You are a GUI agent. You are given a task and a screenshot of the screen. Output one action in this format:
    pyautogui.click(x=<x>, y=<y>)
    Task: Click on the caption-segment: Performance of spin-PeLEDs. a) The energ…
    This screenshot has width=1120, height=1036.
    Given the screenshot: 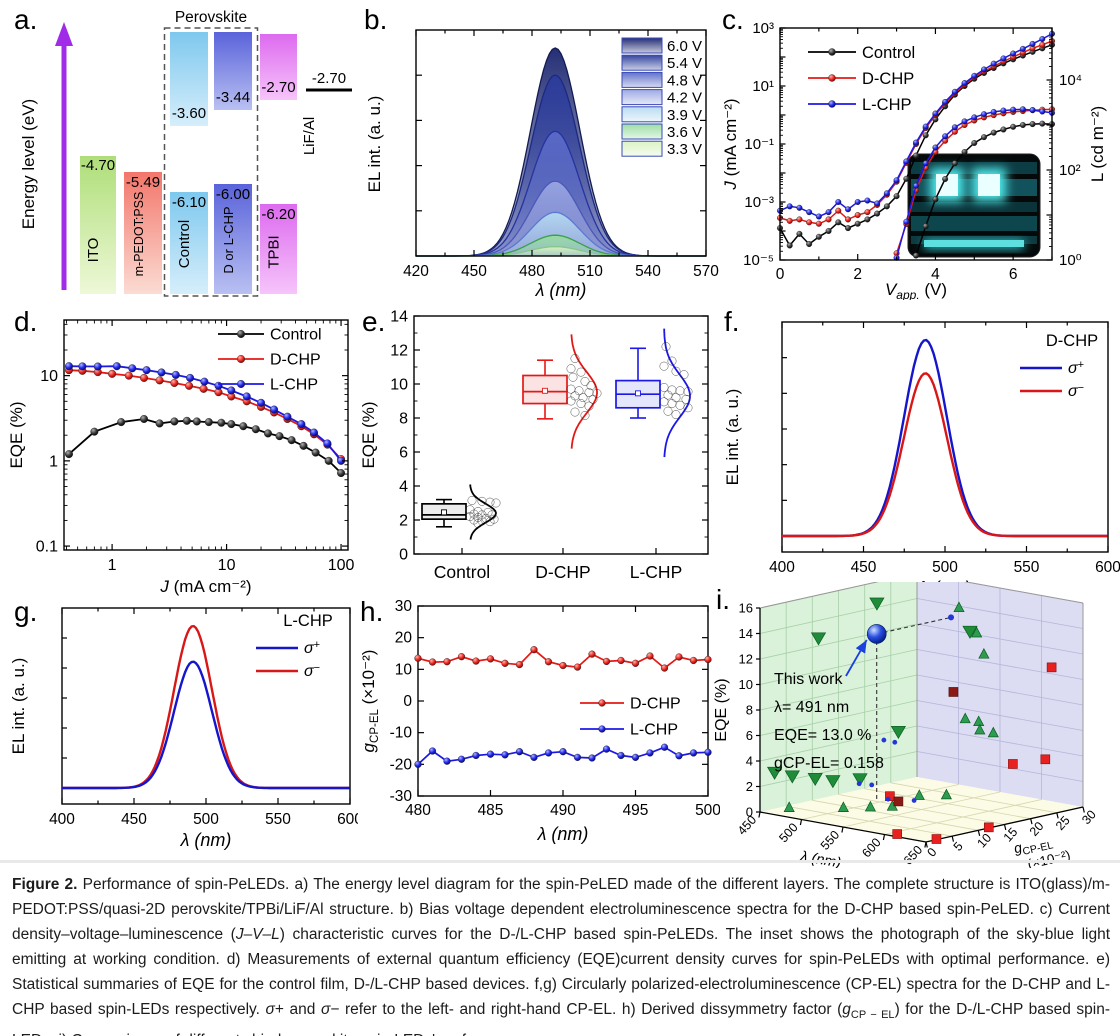 What is the action you would take?
    pyautogui.click(x=561, y=909)
    